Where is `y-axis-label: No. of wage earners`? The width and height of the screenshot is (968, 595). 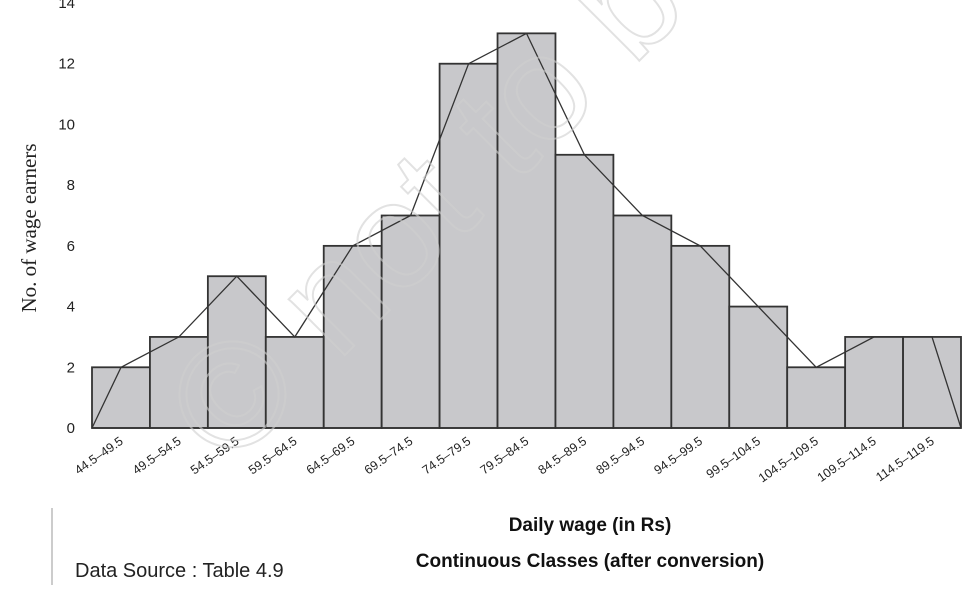
y-axis-label: No. of wage earners is located at coordinates (29, 227).